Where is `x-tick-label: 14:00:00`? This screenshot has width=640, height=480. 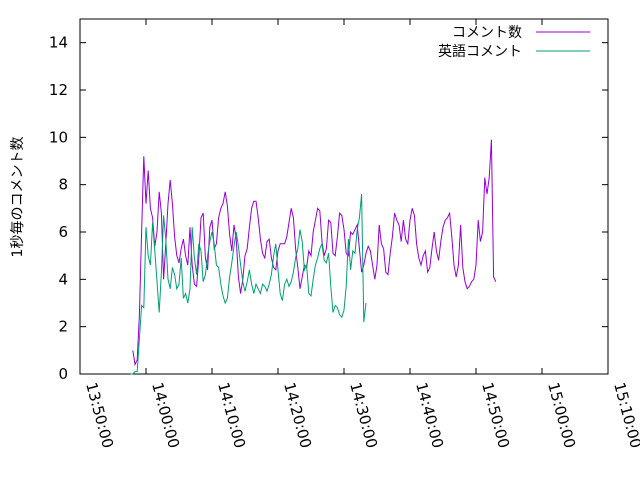
x-tick-label: 14:00:00 is located at coordinates (165, 415).